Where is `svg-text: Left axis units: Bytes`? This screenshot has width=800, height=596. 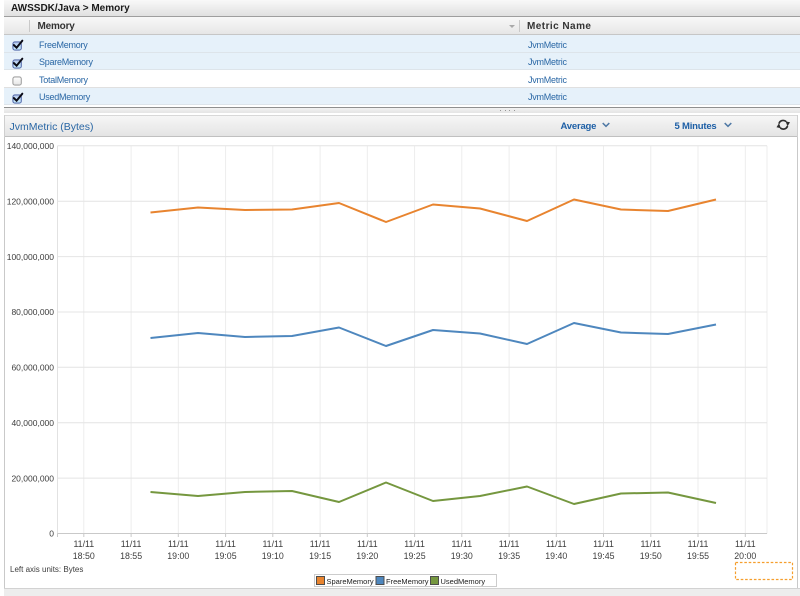 svg-text: Left axis units: Bytes is located at coordinates (46, 569).